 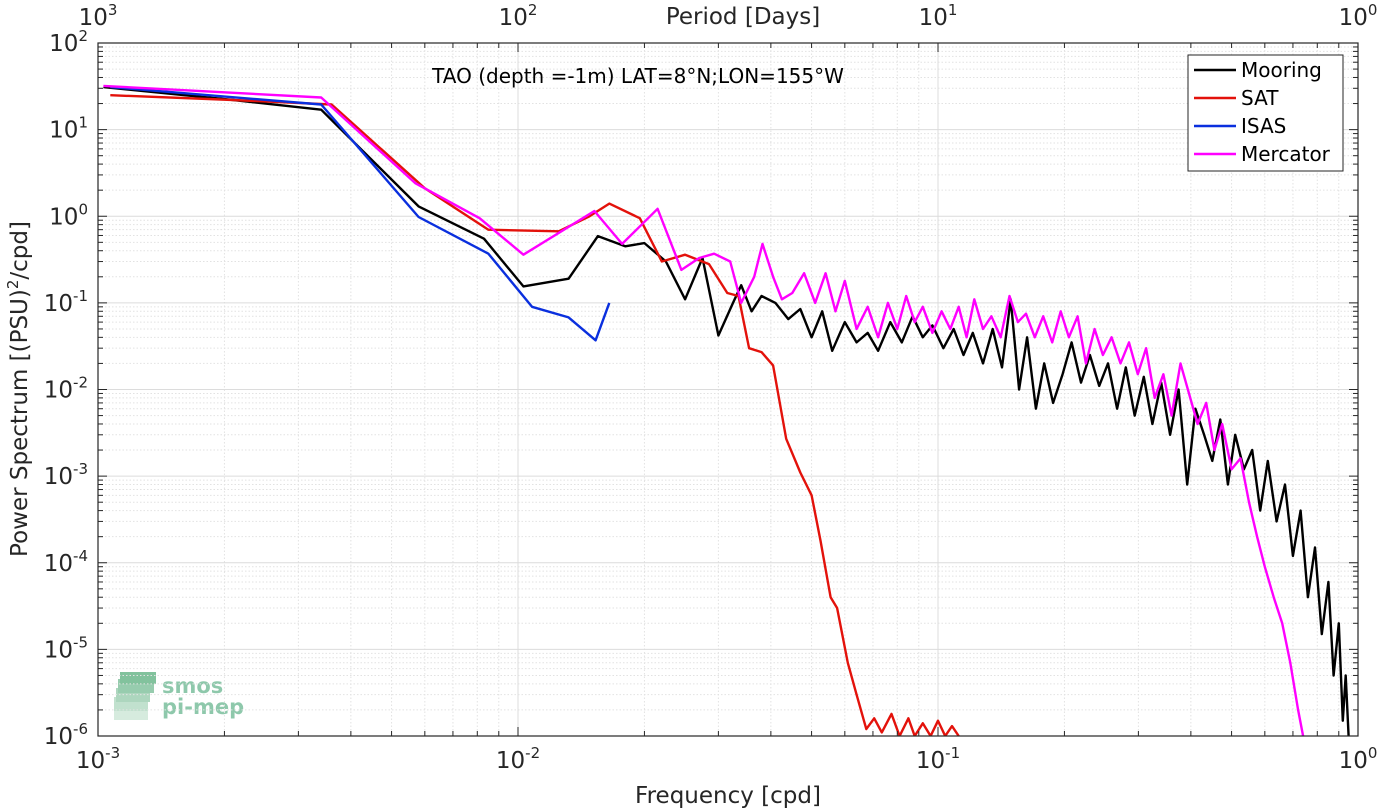 I want to click on y-tick-label: 10⁻³, so click(x=66, y=475).